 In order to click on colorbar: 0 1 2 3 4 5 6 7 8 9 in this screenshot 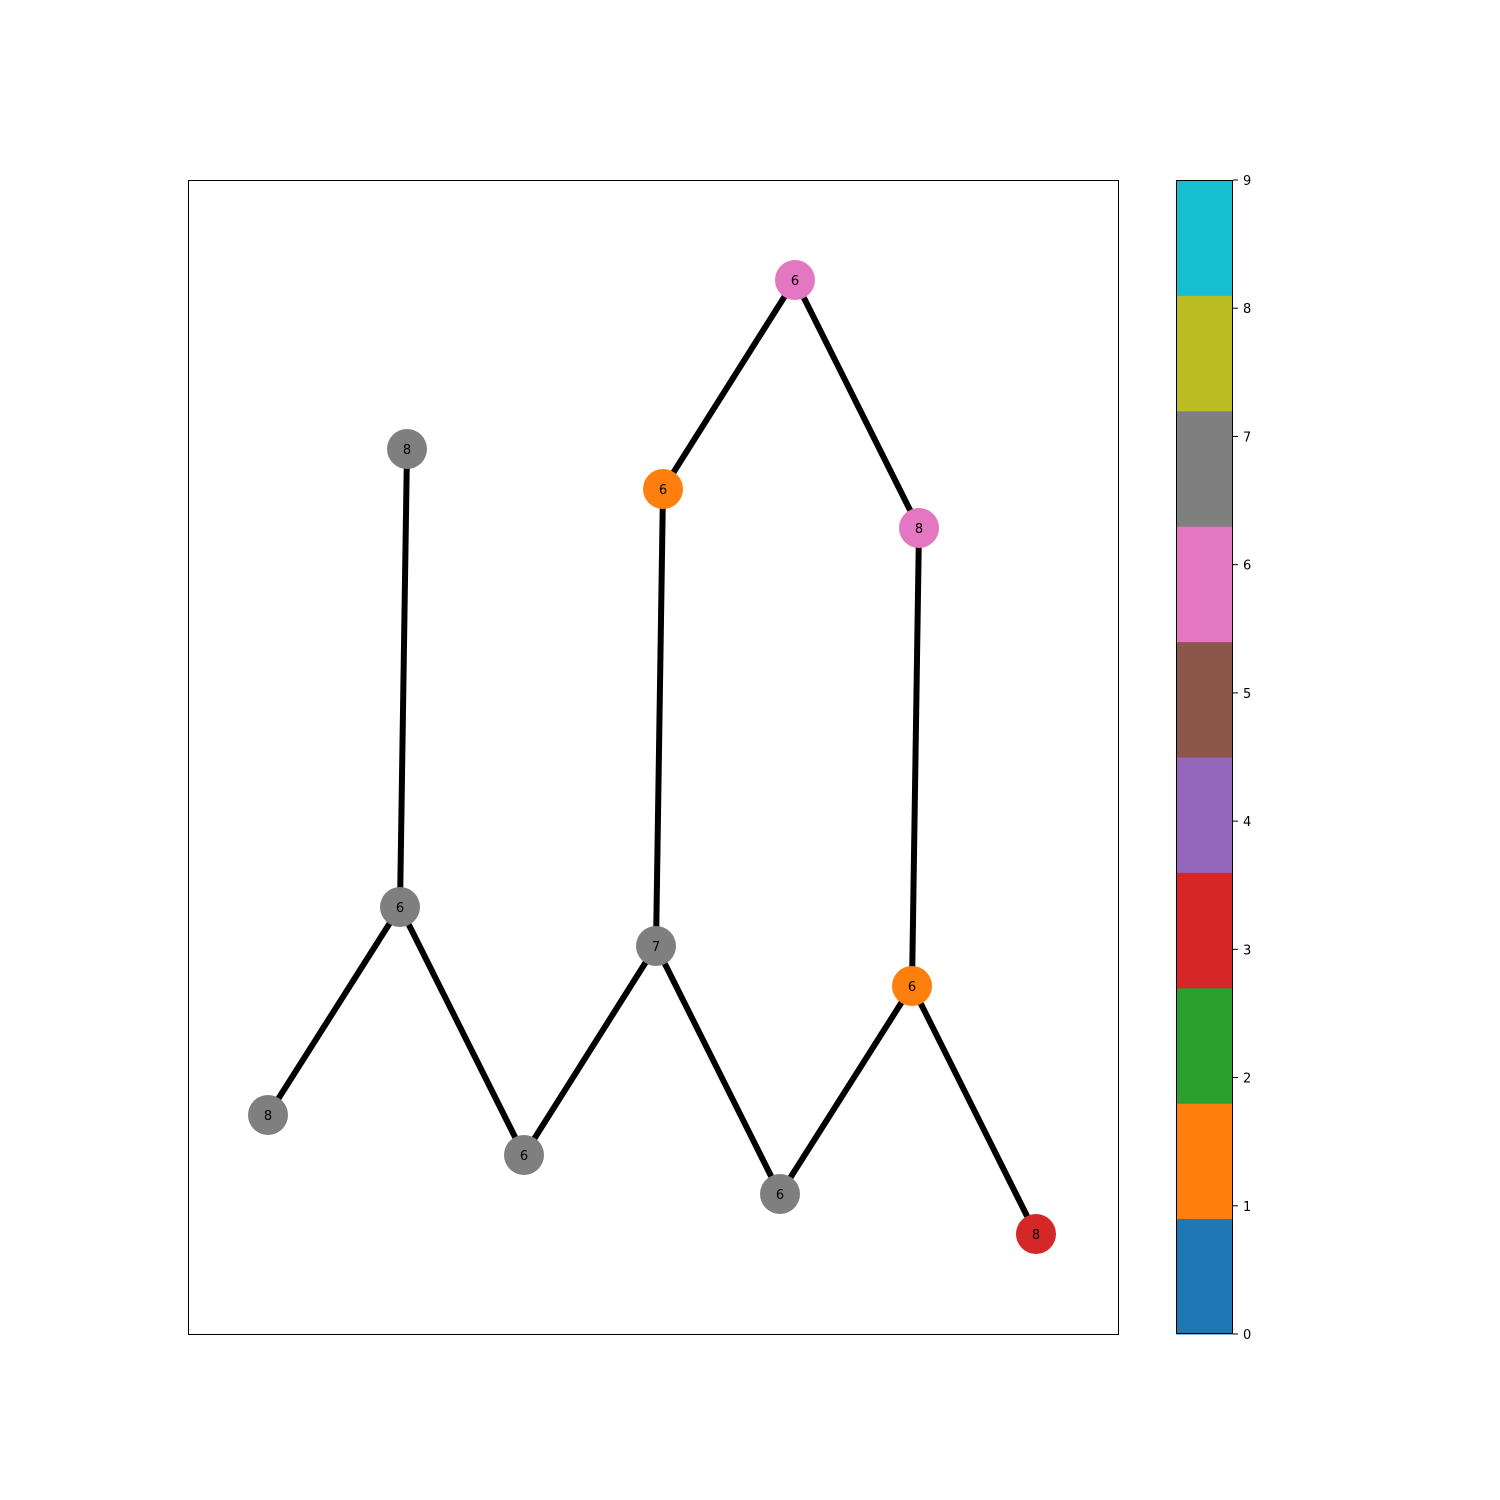, I will do `click(1213, 758)`.